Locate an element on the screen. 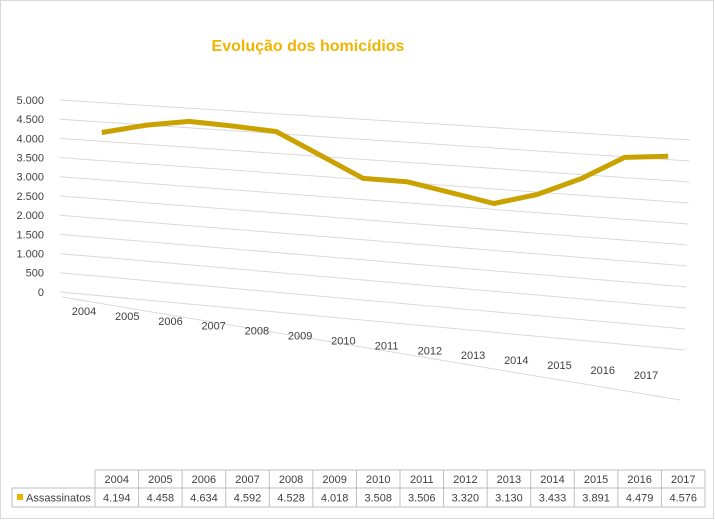 This screenshot has width=715, height=525. table-value: 4.592 is located at coordinates (248, 498).